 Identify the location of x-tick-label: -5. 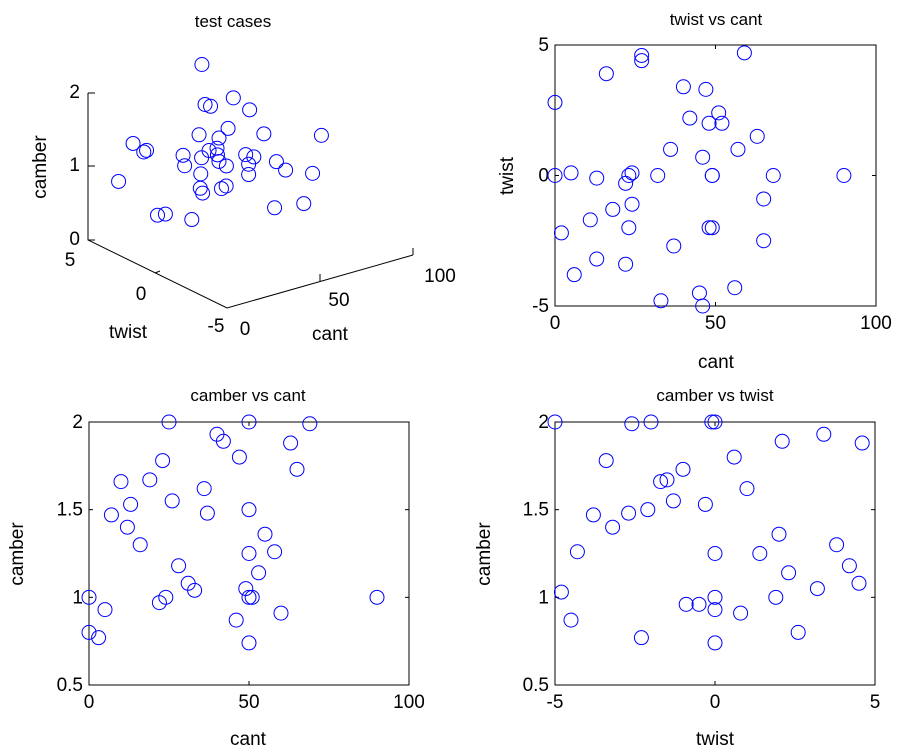
(555, 702).